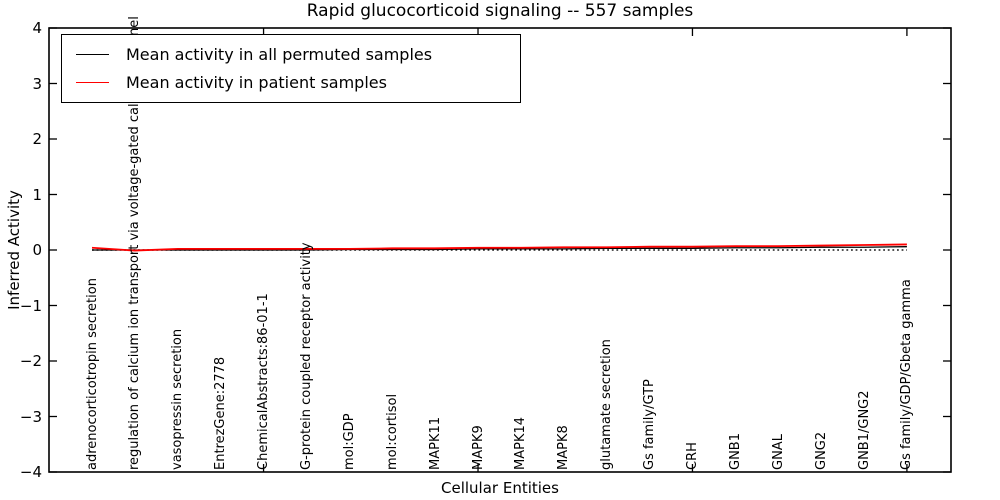 This screenshot has height=500, width=1000. I want to click on y-tick-label: −1, so click(30, 305).